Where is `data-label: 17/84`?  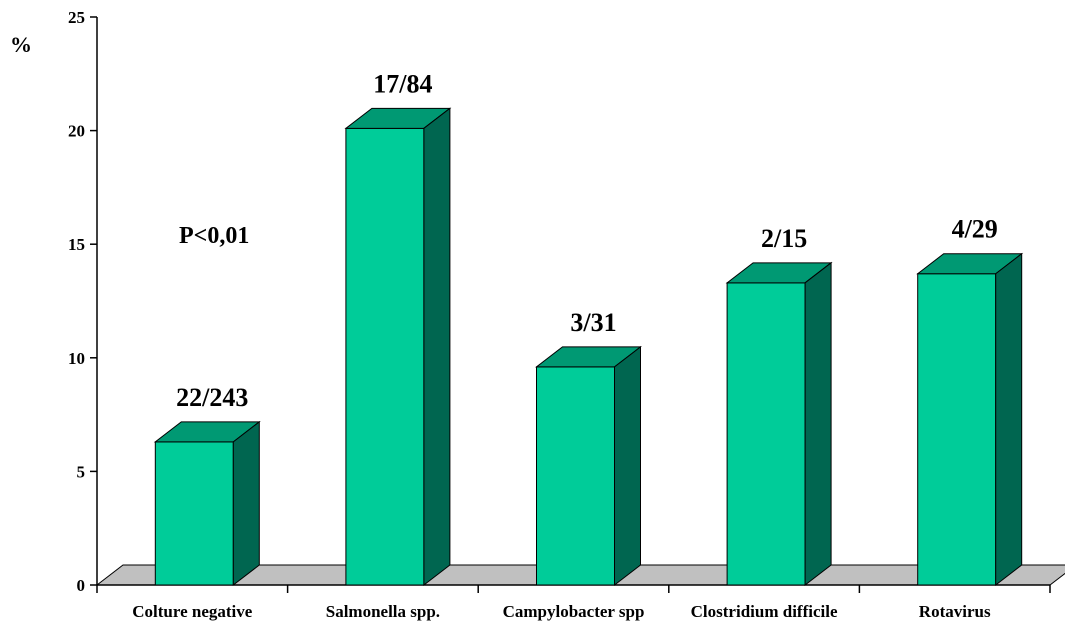 data-label: 17/84 is located at coordinates (402, 83).